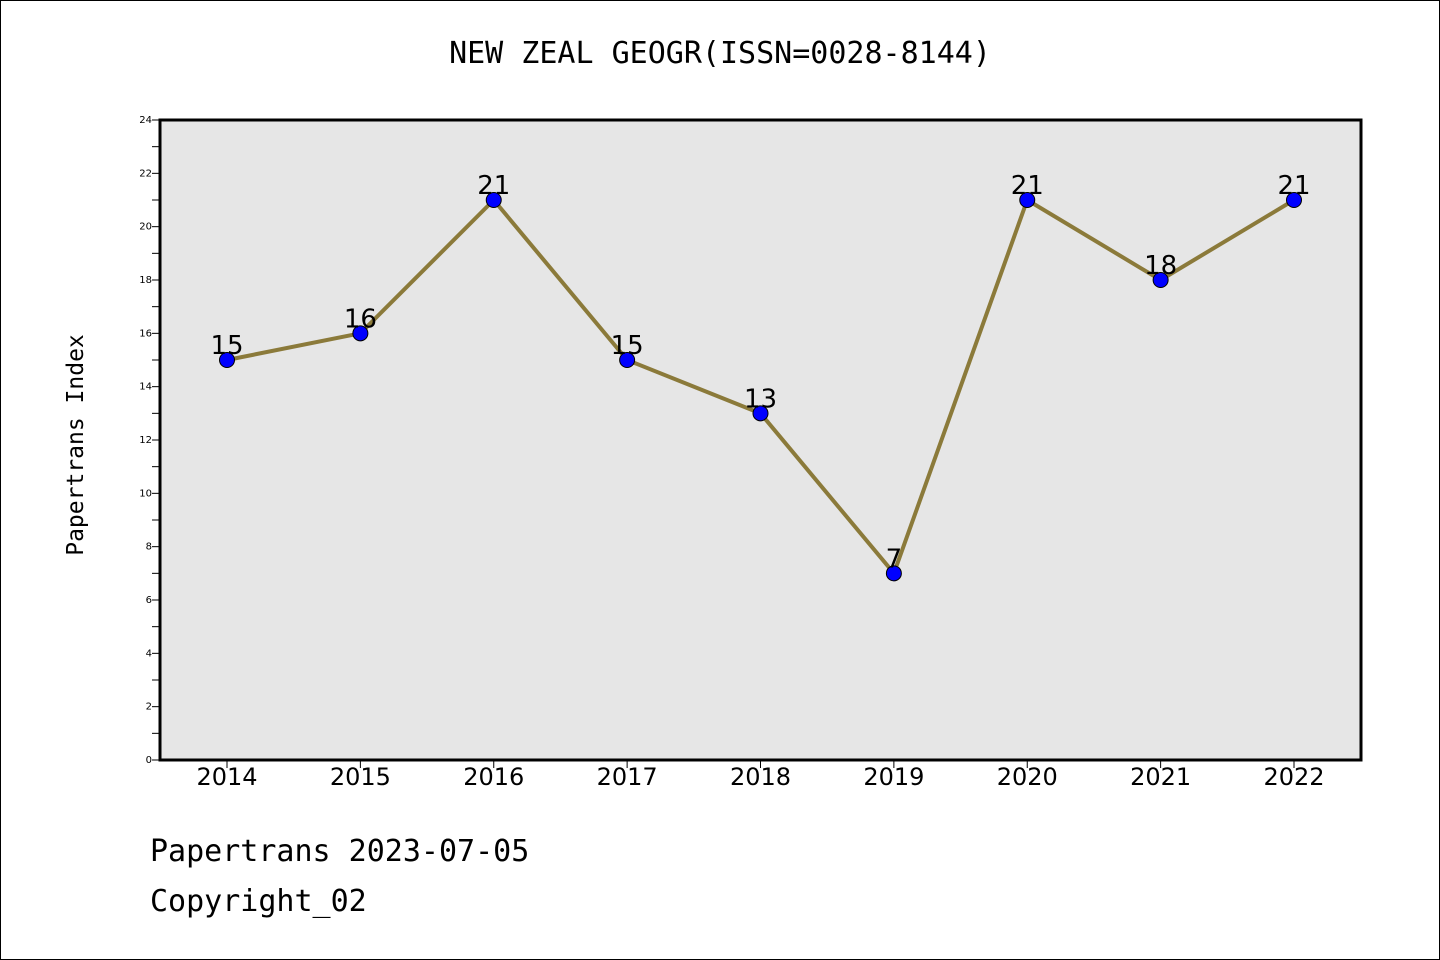 The width and height of the screenshot is (1440, 960). What do you see at coordinates (226, 777) in the screenshot?
I see `x-tick-label: 2014` at bounding box center [226, 777].